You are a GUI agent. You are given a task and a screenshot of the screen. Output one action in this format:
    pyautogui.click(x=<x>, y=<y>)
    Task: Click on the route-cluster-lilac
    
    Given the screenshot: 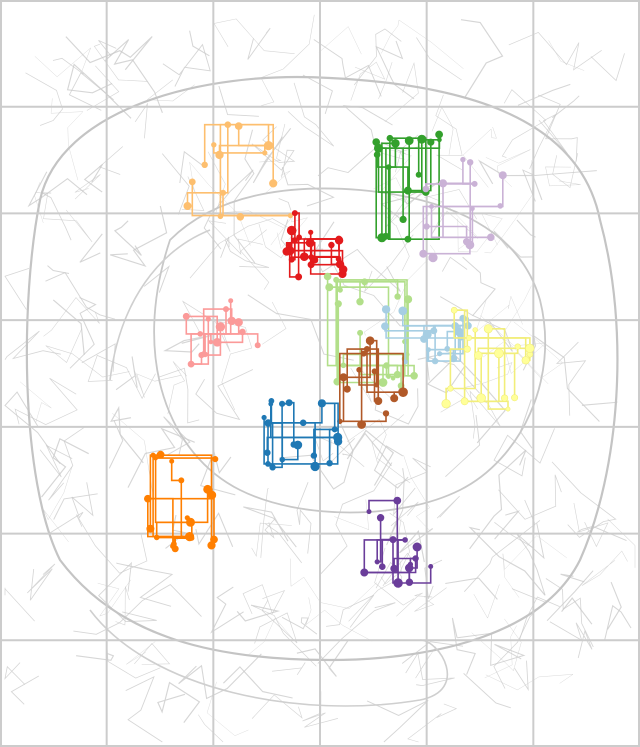 What is the action you would take?
    pyautogui.click(x=463, y=209)
    